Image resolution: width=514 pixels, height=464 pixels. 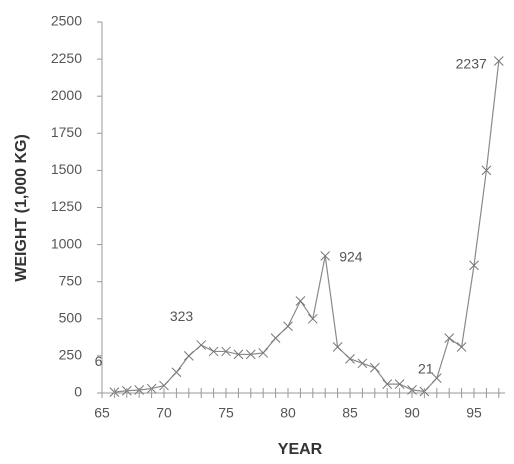 What do you see at coordinates (300, 449) in the screenshot?
I see `x-axis-label: YEAR` at bounding box center [300, 449].